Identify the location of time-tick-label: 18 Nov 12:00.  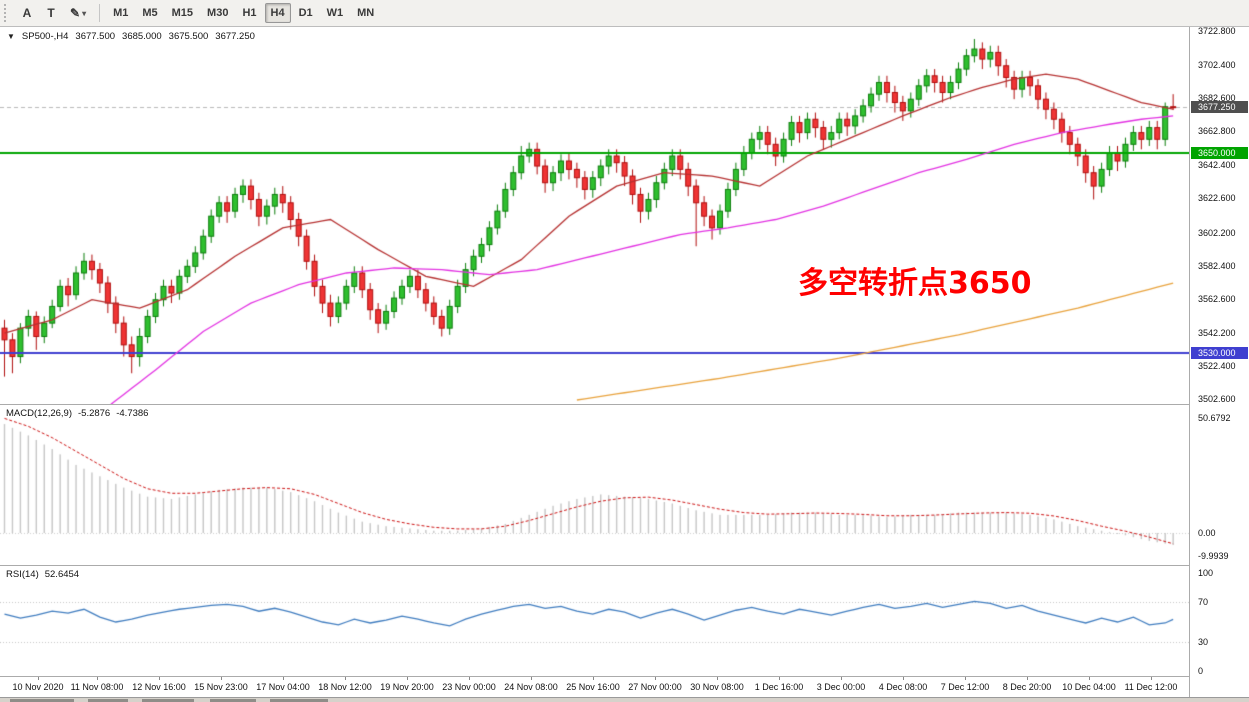
(345, 687).